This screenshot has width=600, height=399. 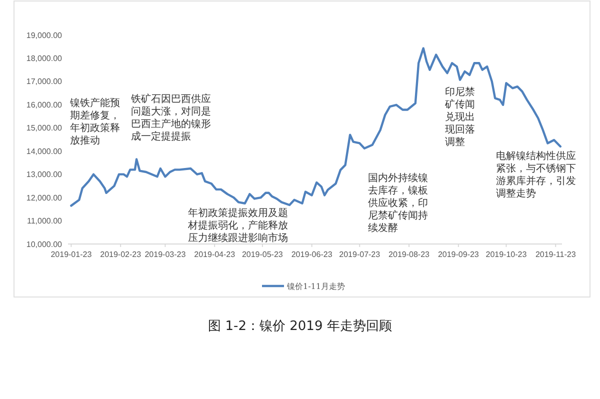 I want to click on annotation: 国内外持续镍去库存，镍板供应收紧，印尼禁矿传闻持续发酵, so click(x=398, y=203).